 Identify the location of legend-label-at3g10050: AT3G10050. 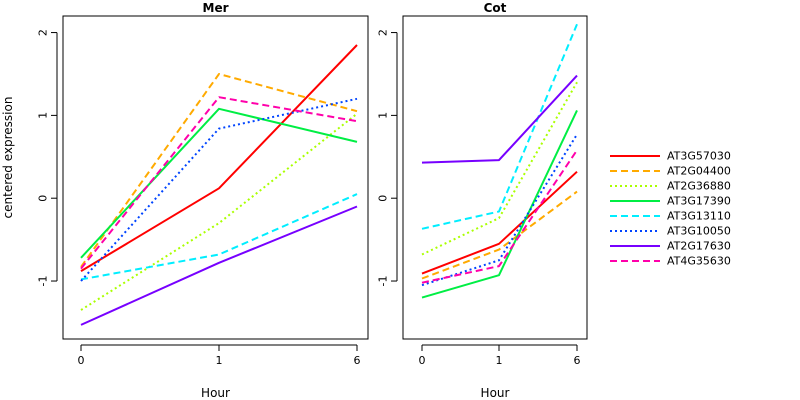
(699, 231).